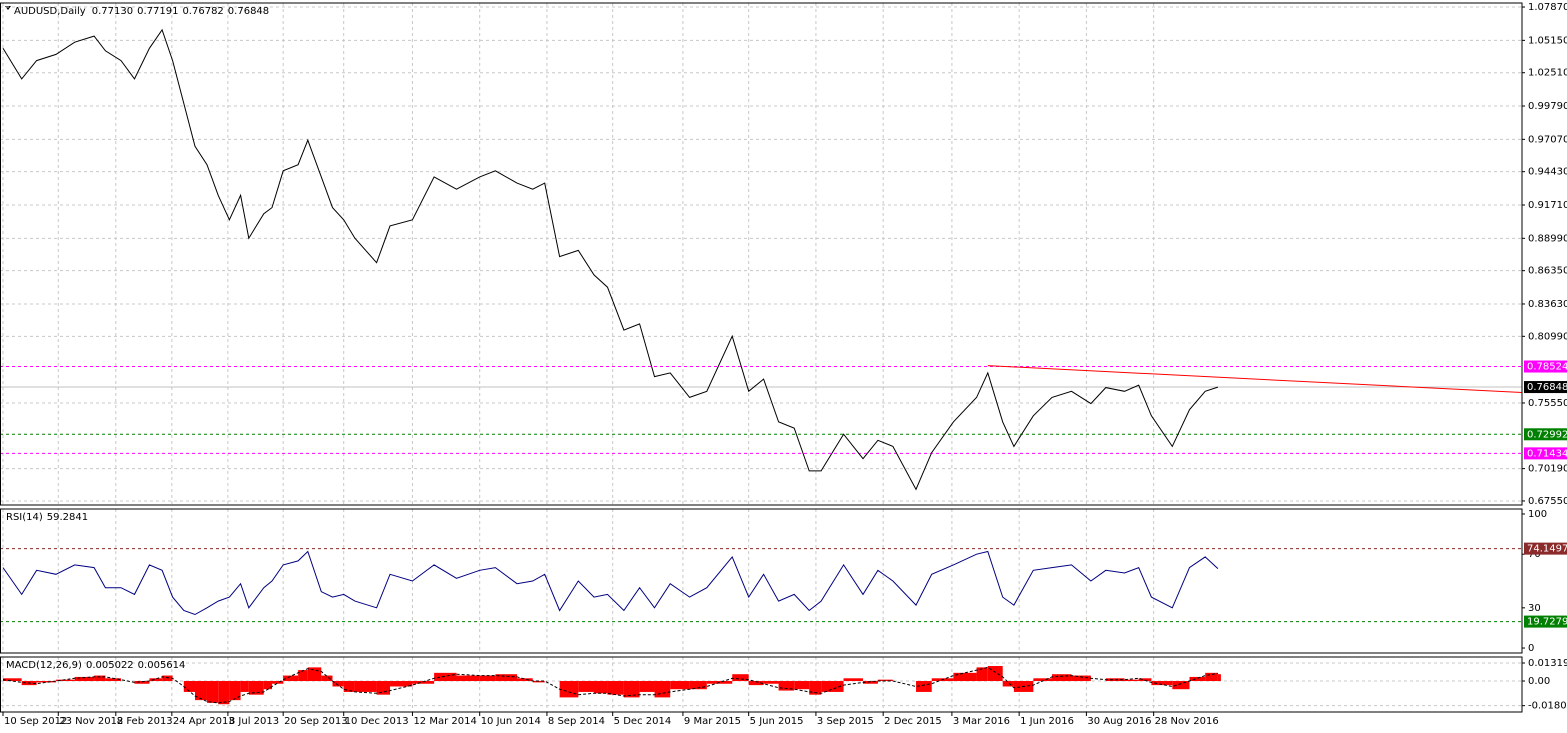 This screenshot has width=1567, height=733. Describe the element at coordinates (913, 721) in the screenshot. I see `x-tick-label: 2 Dec 2015` at that location.